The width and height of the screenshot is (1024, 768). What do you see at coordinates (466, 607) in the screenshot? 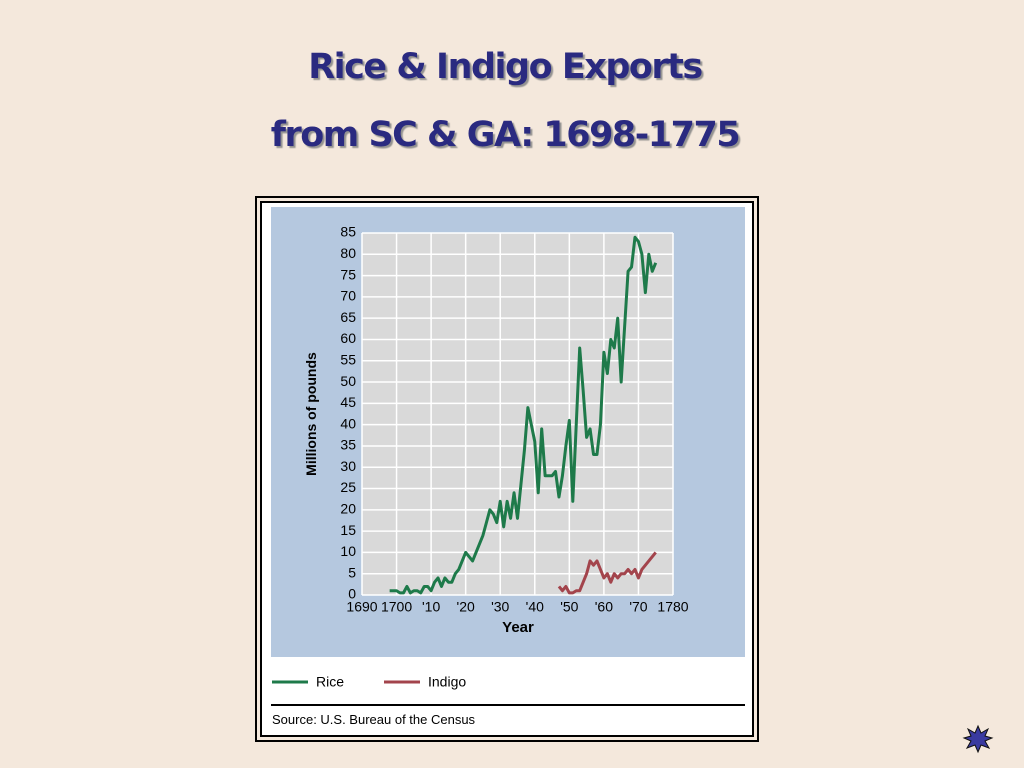
I see `x-tick-label: '20` at bounding box center [466, 607].